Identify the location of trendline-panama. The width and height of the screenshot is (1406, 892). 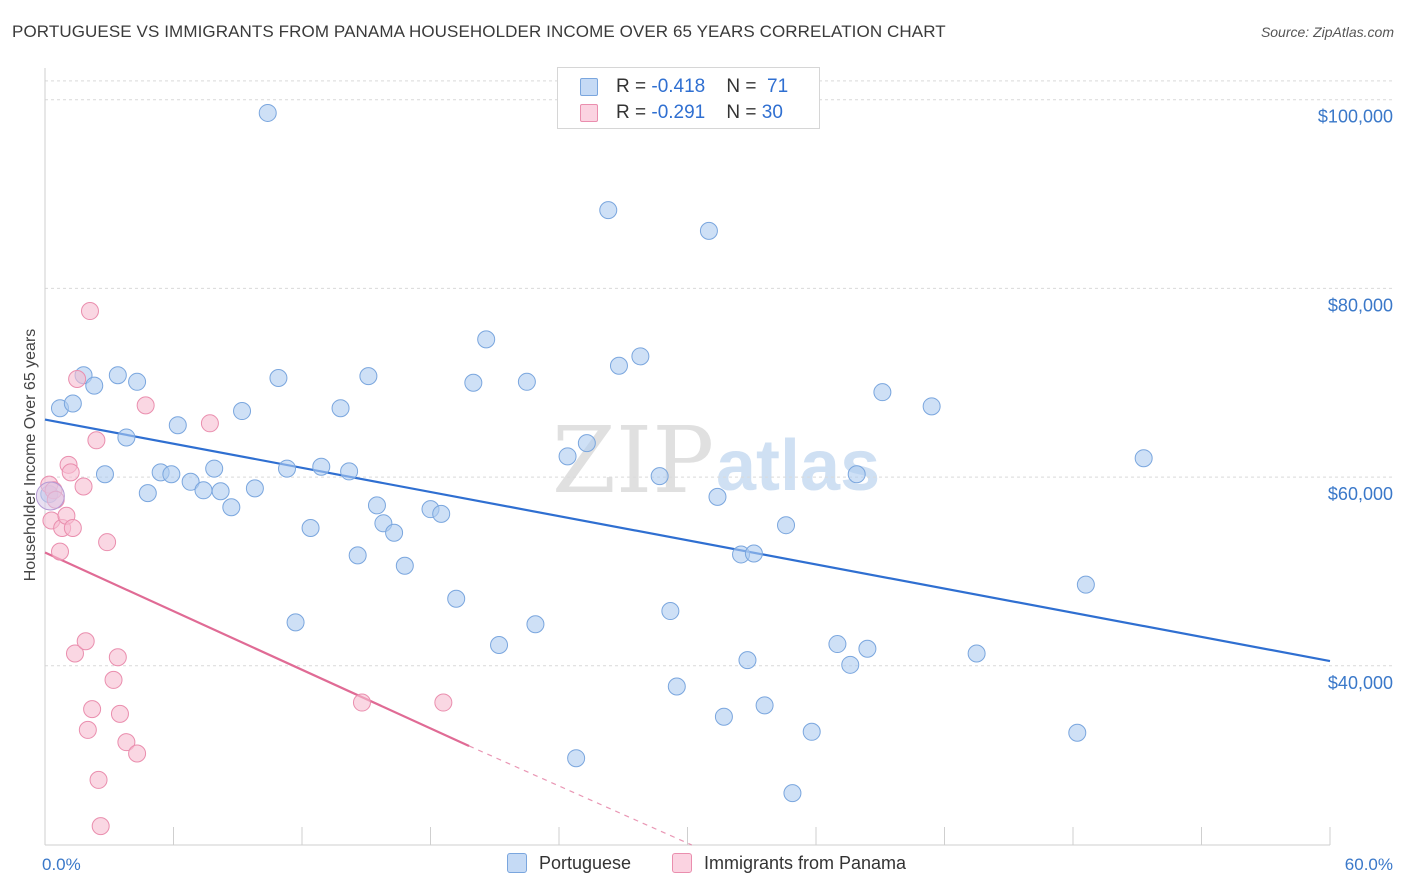
(257, 649).